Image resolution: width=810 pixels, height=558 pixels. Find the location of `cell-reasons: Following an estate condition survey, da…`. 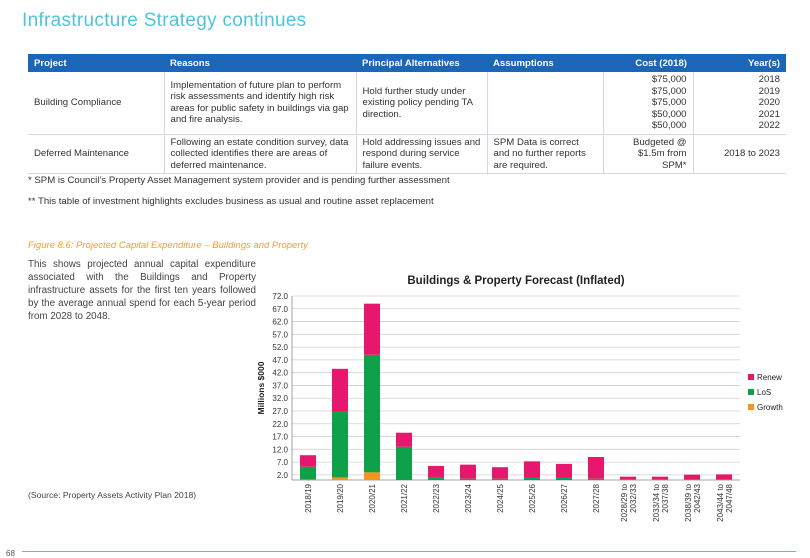

cell-reasons: Following an estate condition survey, da… is located at coordinates (260, 154).